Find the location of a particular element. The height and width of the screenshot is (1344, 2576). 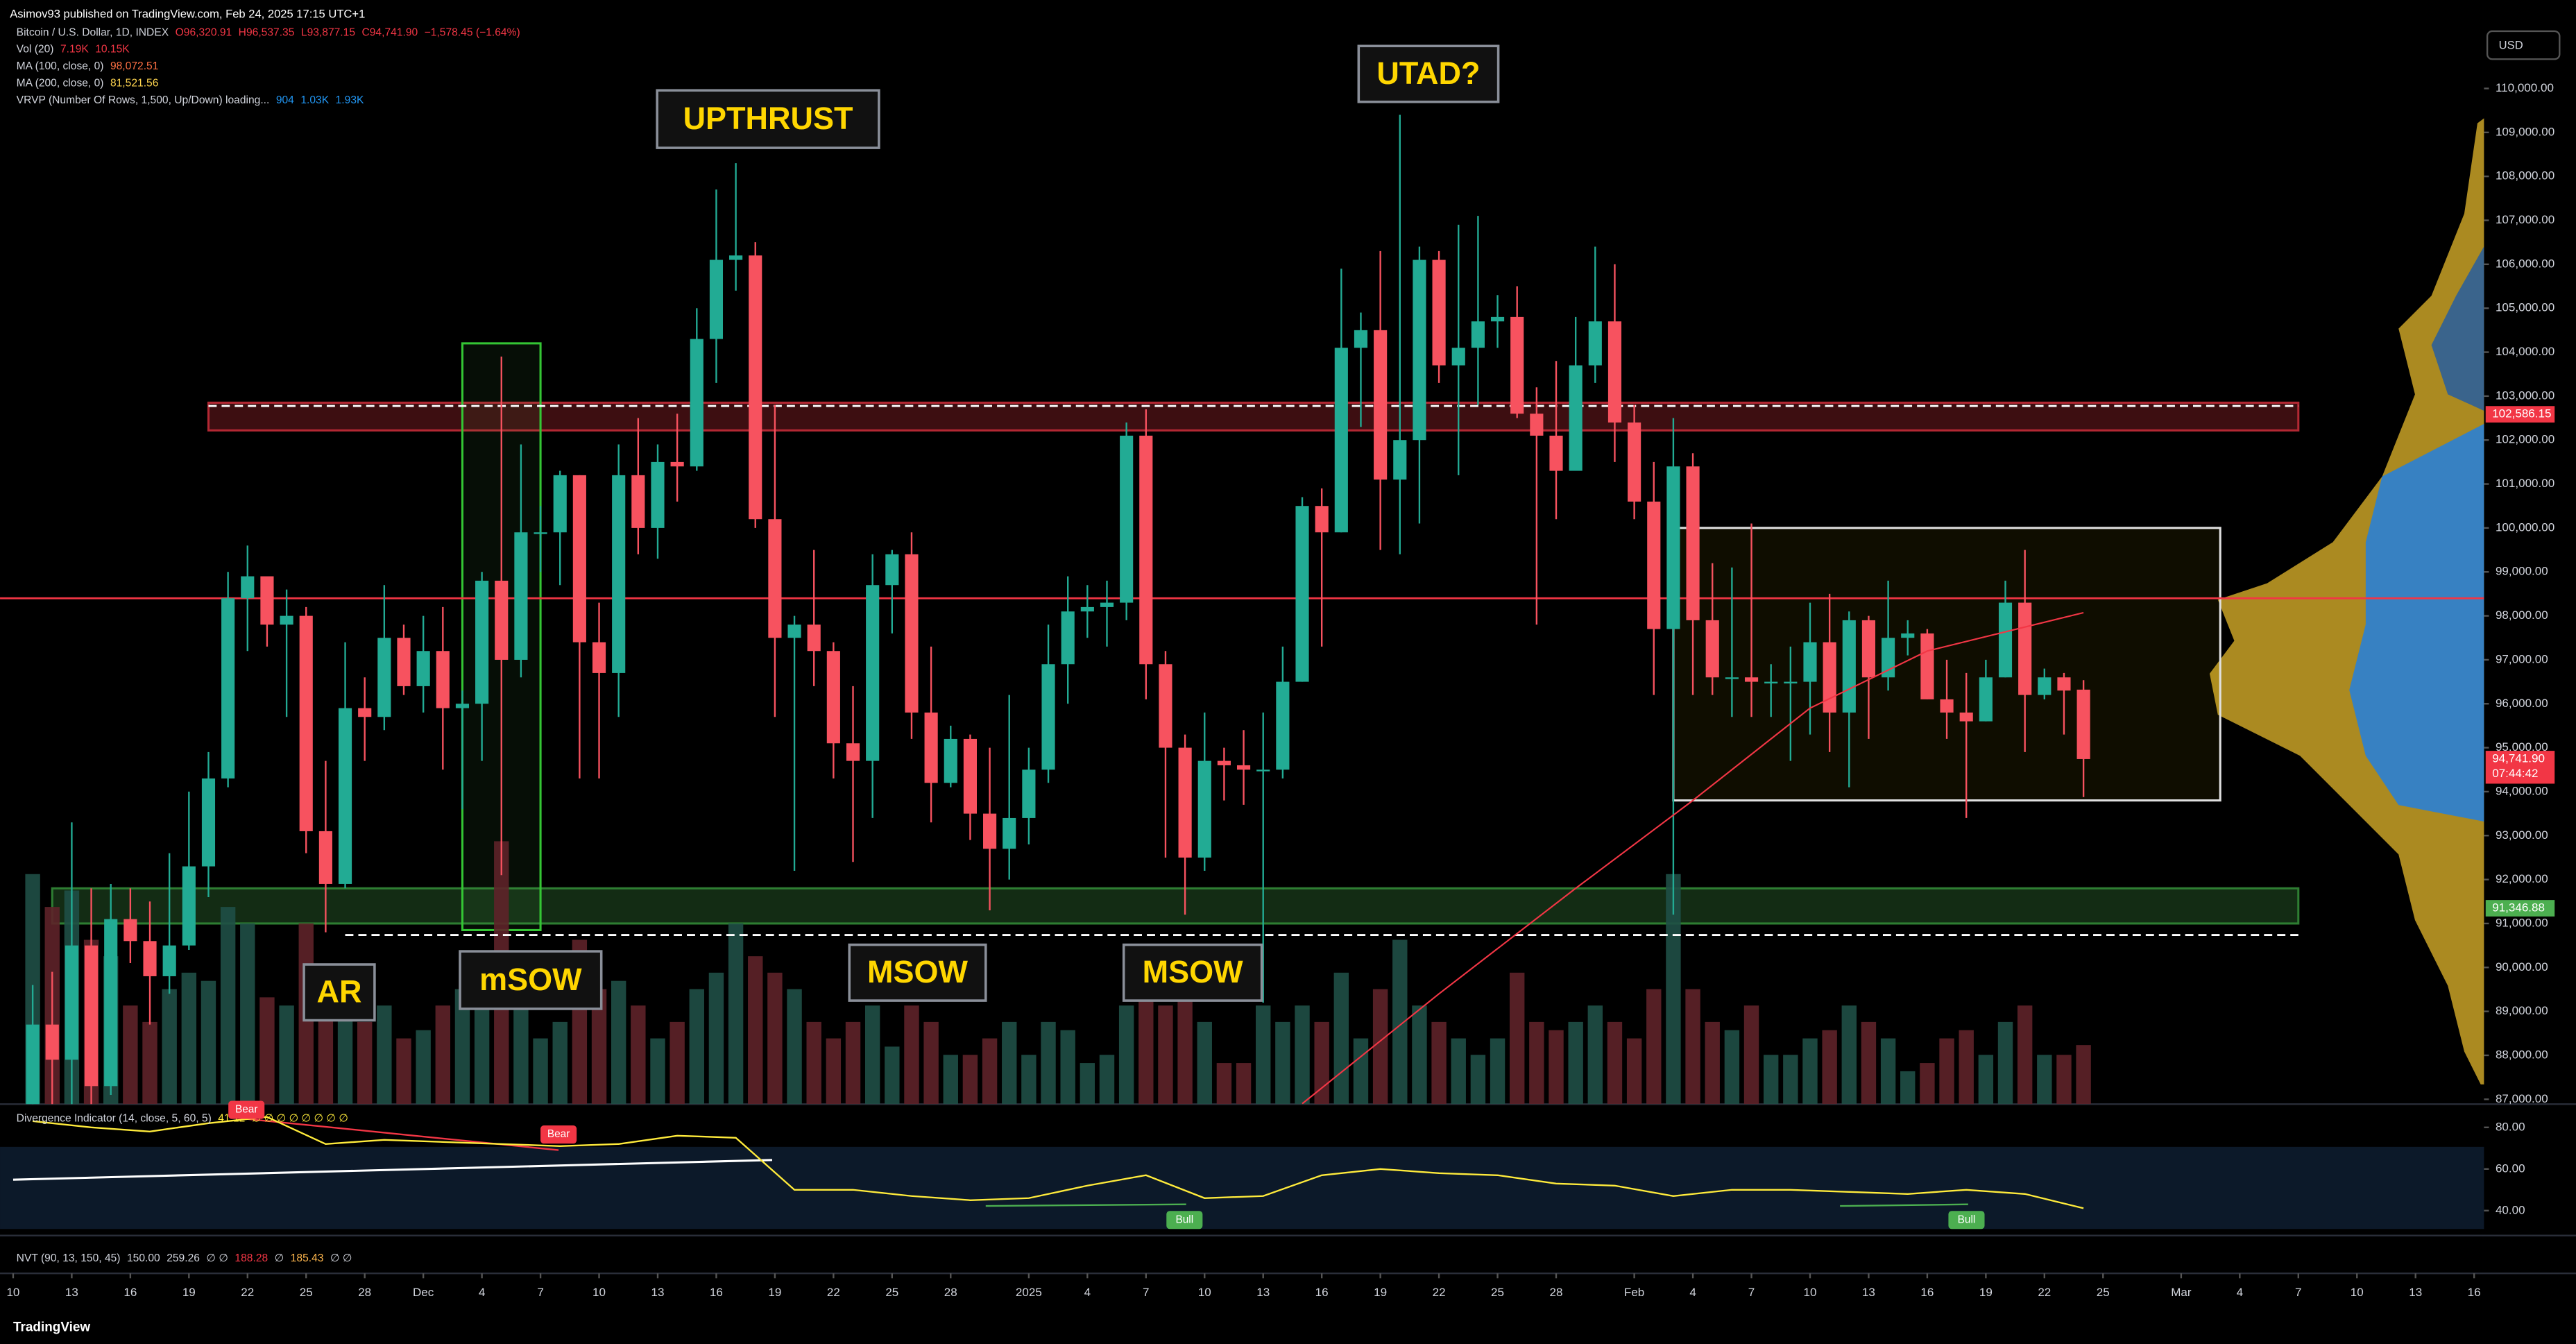

legend-value: H96,537.35 is located at coordinates (267, 32).